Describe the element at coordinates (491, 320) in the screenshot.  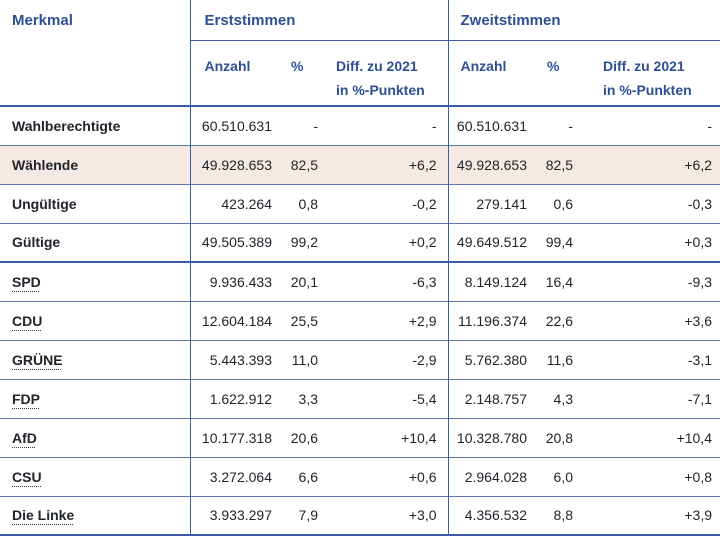
I see `zweit-anzahl-cell: 11.196.374` at that location.